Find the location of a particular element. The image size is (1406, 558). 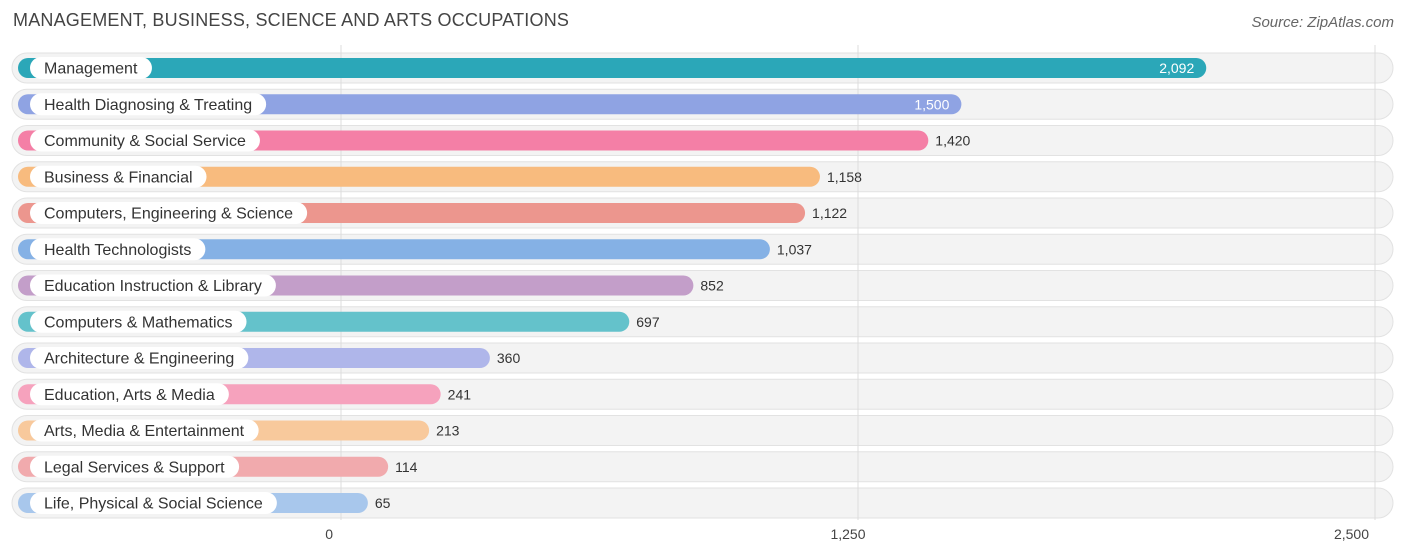

value-label: 1,037 is located at coordinates (794, 249).